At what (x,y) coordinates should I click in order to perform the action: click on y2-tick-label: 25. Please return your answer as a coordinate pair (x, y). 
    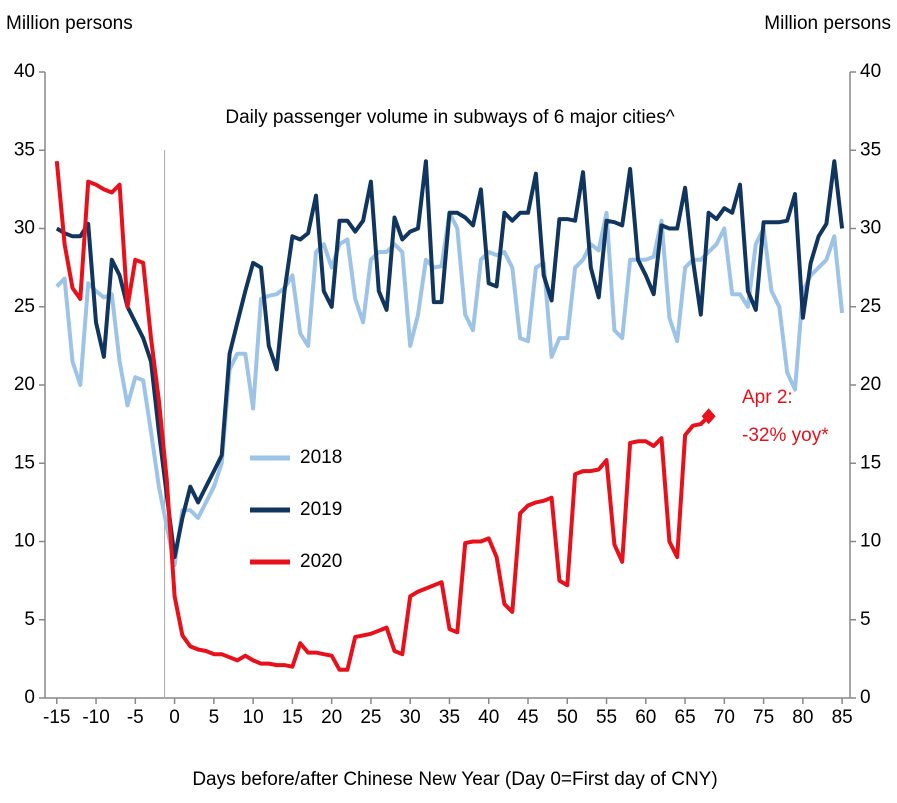
    Looking at the image, I should click on (870, 306).